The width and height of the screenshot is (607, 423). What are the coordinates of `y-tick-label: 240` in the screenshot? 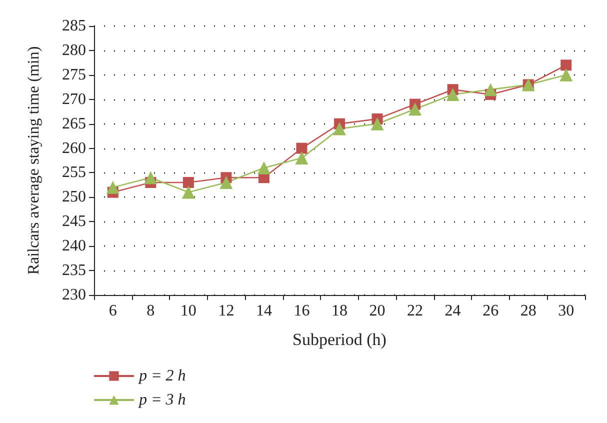 It's located at (74, 246).